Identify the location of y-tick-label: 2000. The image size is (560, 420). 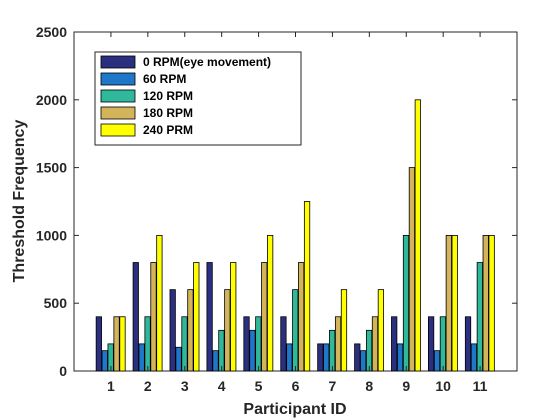
(51, 100).